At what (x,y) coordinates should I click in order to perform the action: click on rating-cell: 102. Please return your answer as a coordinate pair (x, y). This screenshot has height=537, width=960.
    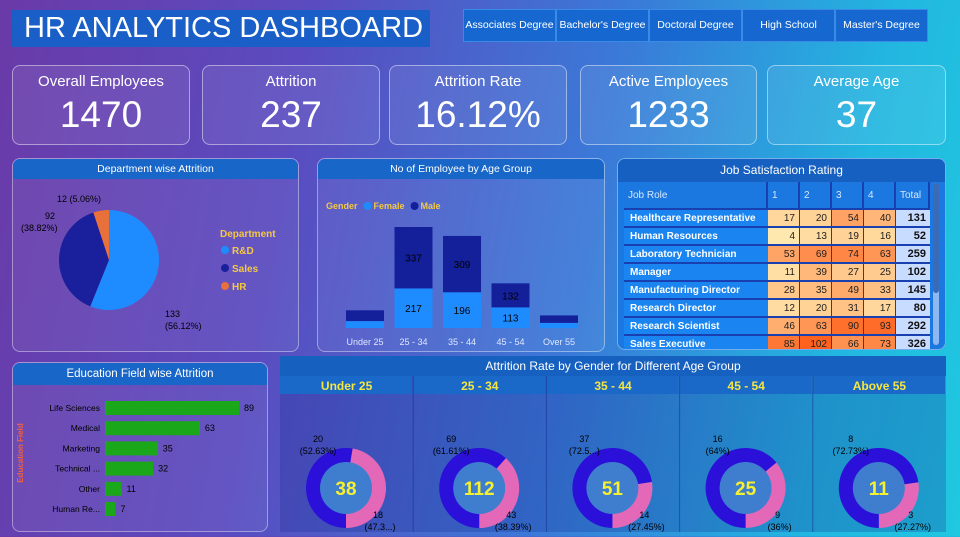
    Looking at the image, I should click on (816, 342).